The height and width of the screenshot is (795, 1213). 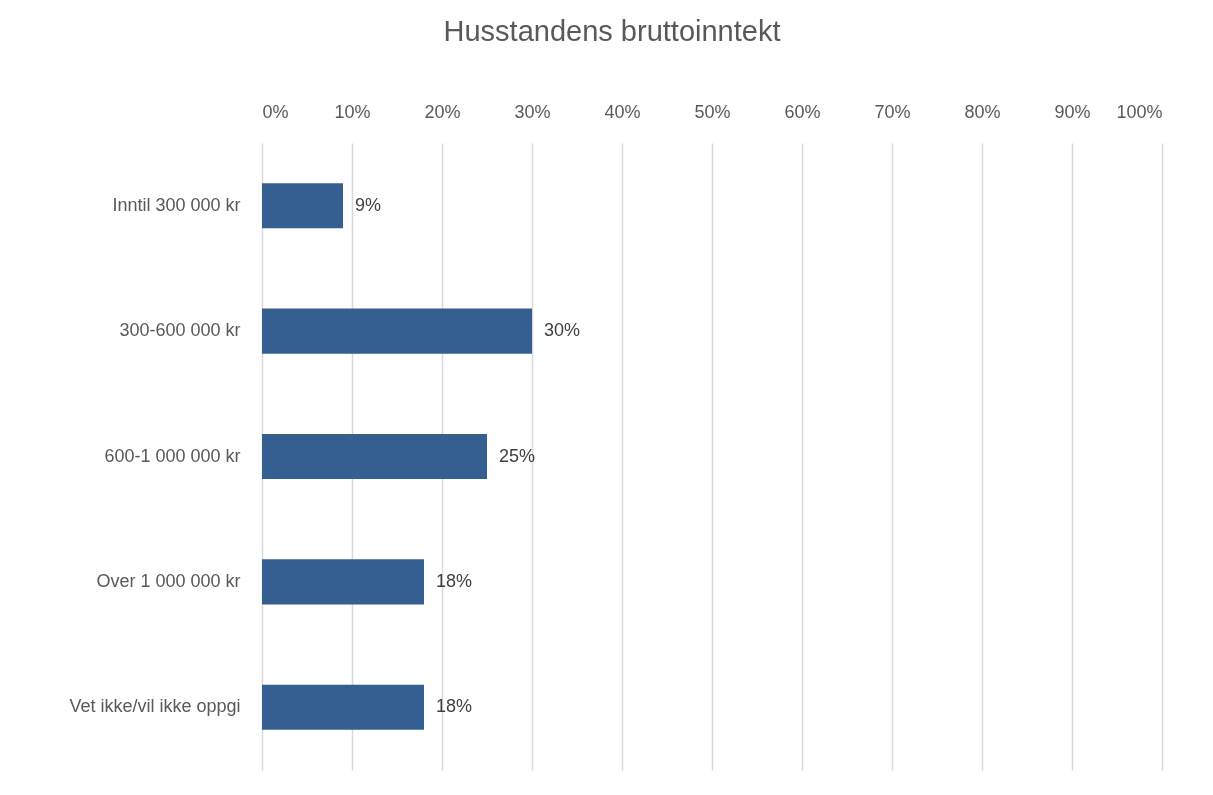 I want to click on data-label: 25%, so click(x=517, y=455).